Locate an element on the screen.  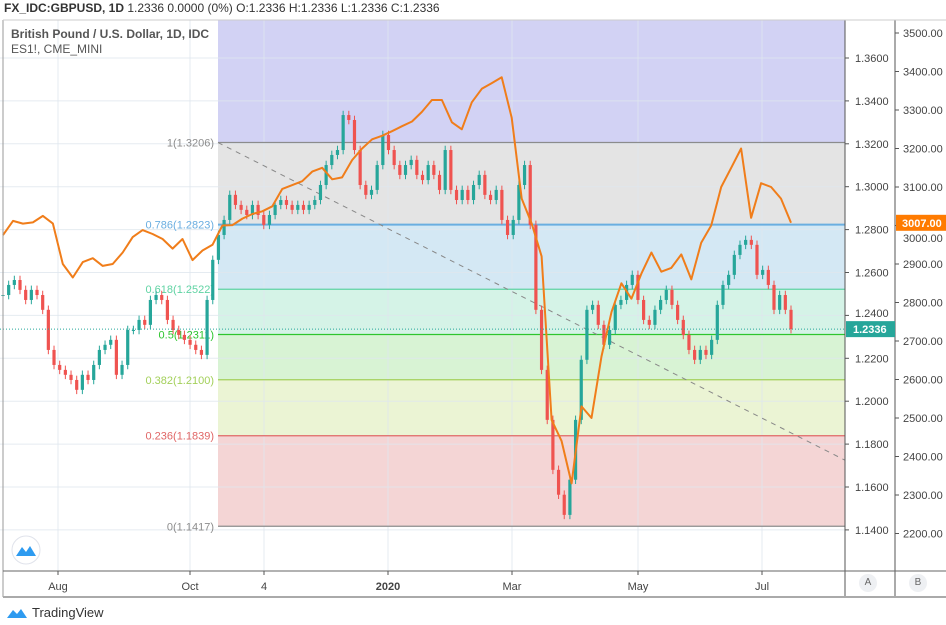
tradingview-brand: TradingView is located at coordinates (55, 612).